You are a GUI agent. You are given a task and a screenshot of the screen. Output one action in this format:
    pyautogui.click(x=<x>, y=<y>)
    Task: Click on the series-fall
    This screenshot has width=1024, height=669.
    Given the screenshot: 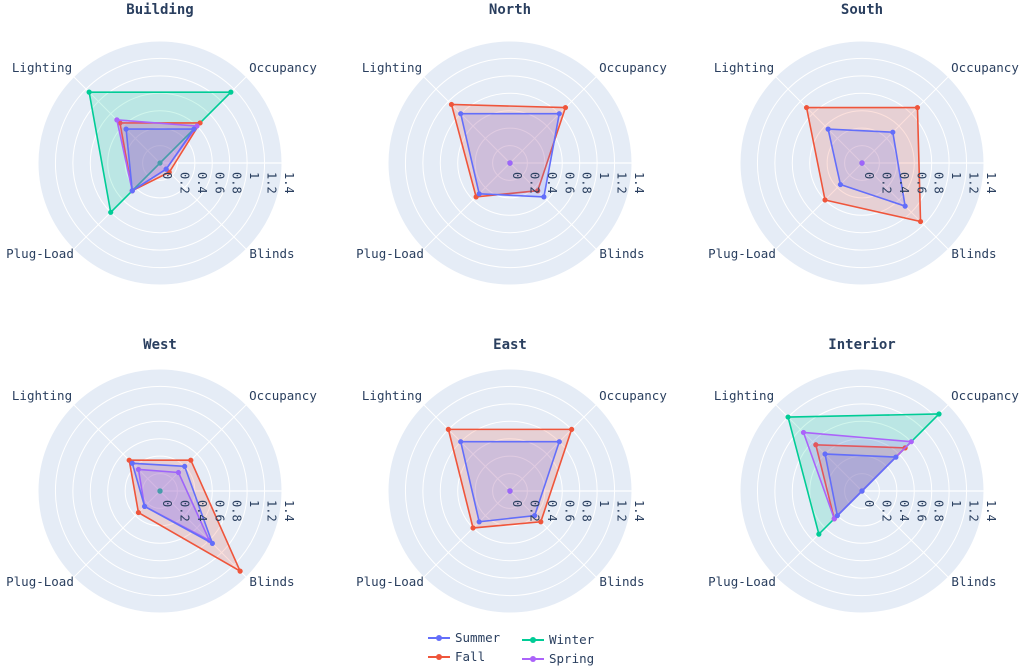 What is the action you would take?
    pyautogui.click(x=508, y=150)
    